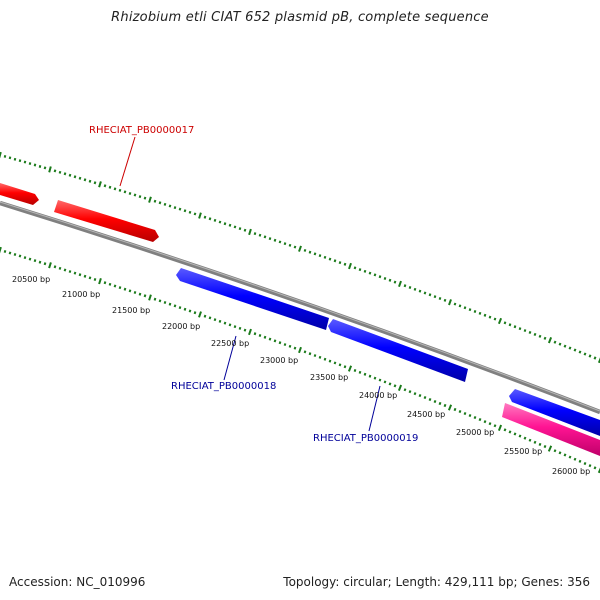 This screenshot has height=600, width=600. I want to click on scale-label: 25500 bp, so click(523, 451).